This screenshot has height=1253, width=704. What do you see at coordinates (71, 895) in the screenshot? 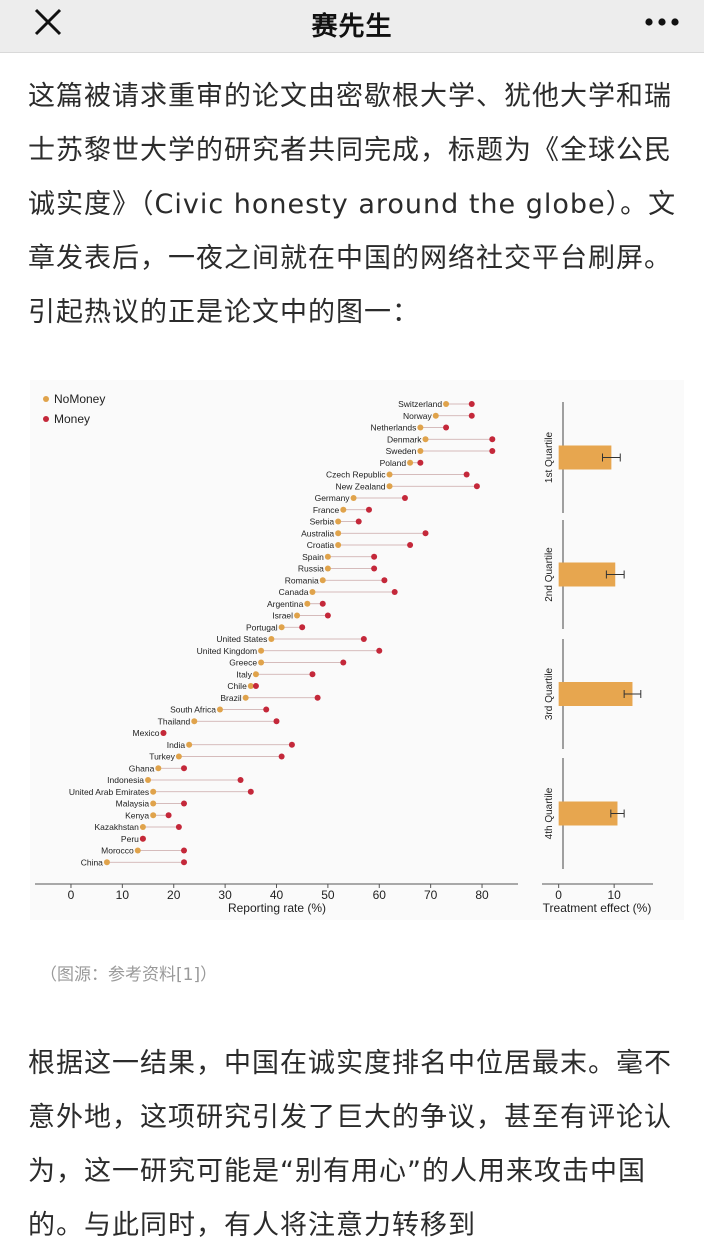
I see `x-tick-label: 0` at bounding box center [71, 895].